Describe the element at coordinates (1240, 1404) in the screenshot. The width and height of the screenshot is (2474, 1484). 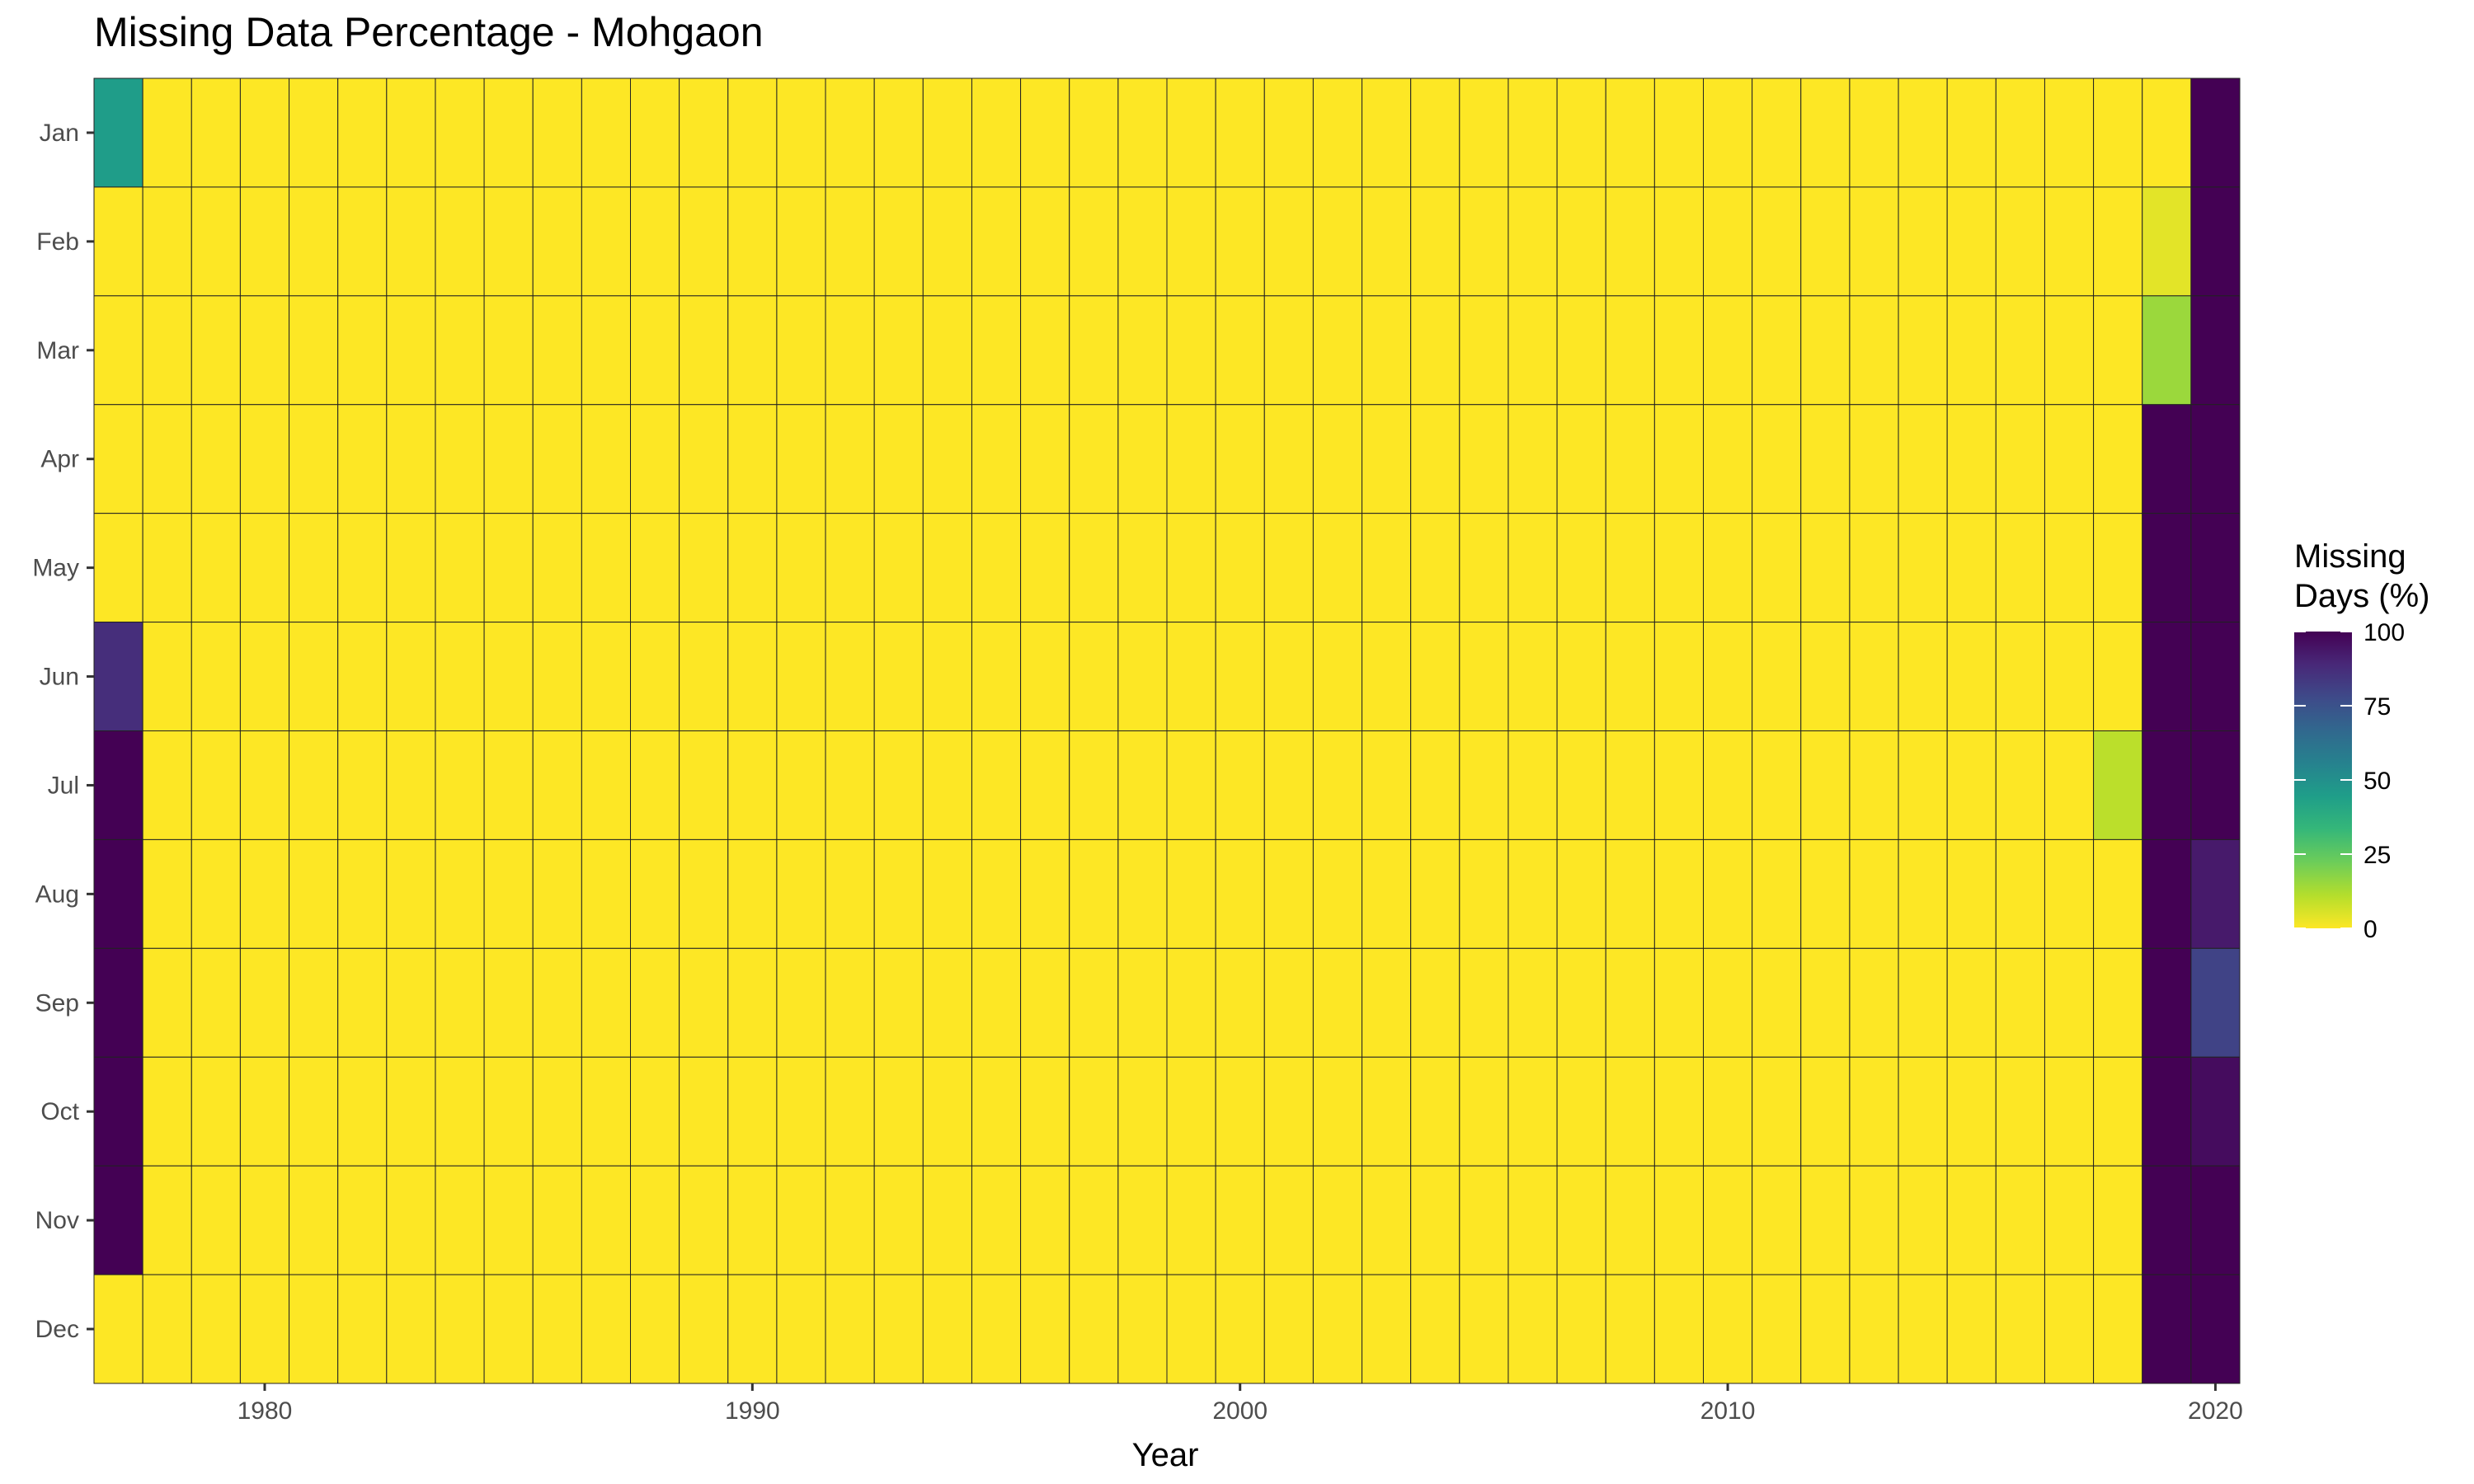
I see `x-axis: 1980 1990 2000 2010 2020` at that location.